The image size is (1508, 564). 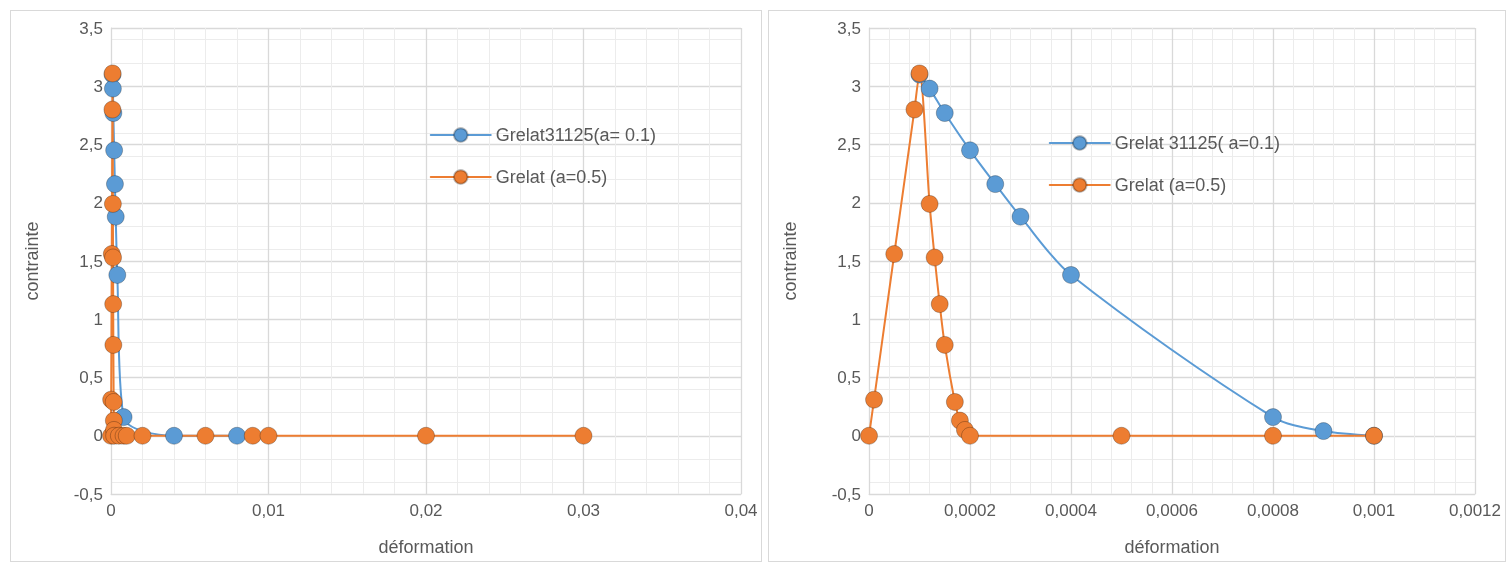 I want to click on x-tick-label: 0,04, so click(x=741, y=510).